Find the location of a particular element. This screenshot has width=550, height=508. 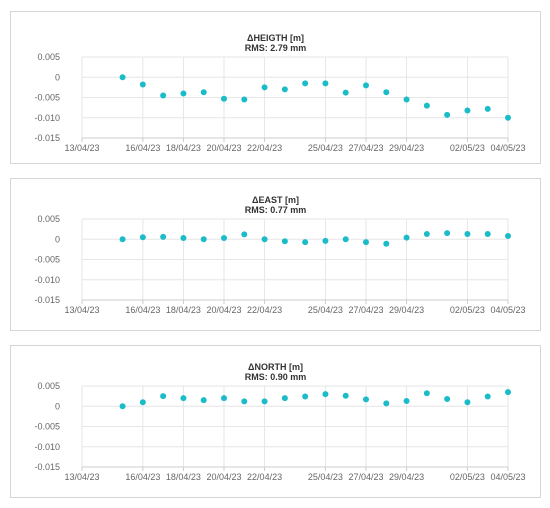

chart-subtitle: RMS: 2.79 mm is located at coordinates (275, 48).